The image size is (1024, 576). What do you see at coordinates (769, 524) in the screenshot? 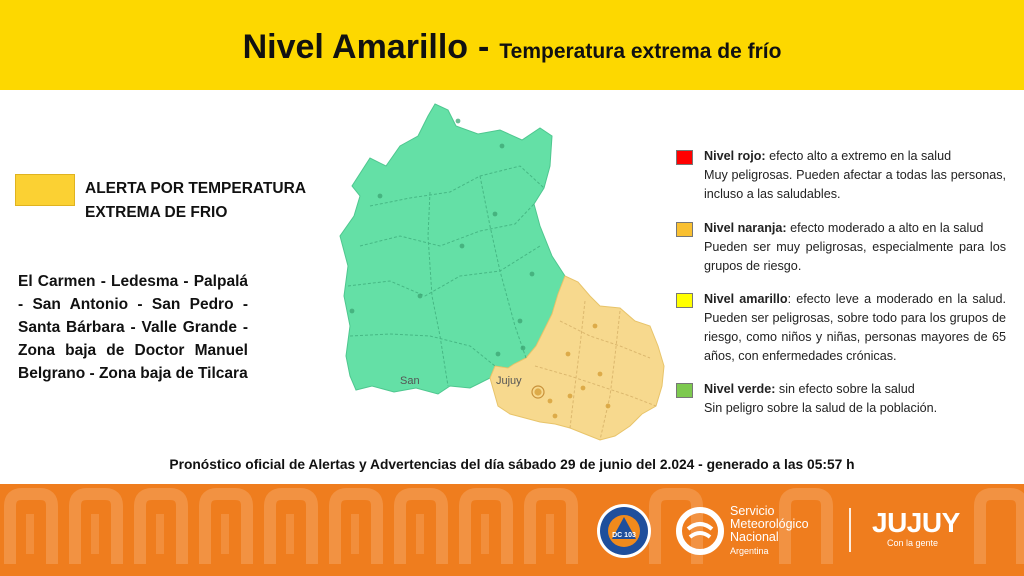
I see `smn-line2: Meteorológico` at bounding box center [769, 524].